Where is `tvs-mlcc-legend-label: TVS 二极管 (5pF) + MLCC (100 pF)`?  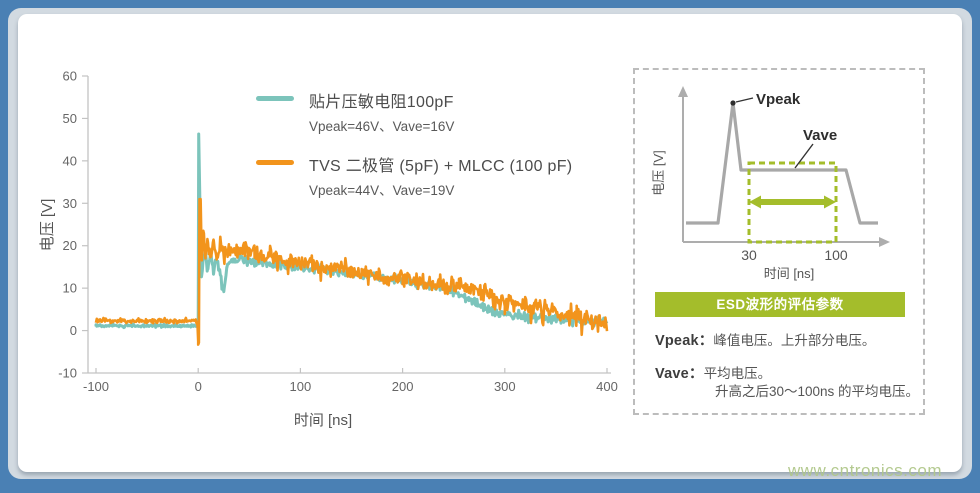 tvs-mlcc-legend-label: TVS 二极管 (5pF) + MLCC (100 pF) is located at coordinates (441, 166).